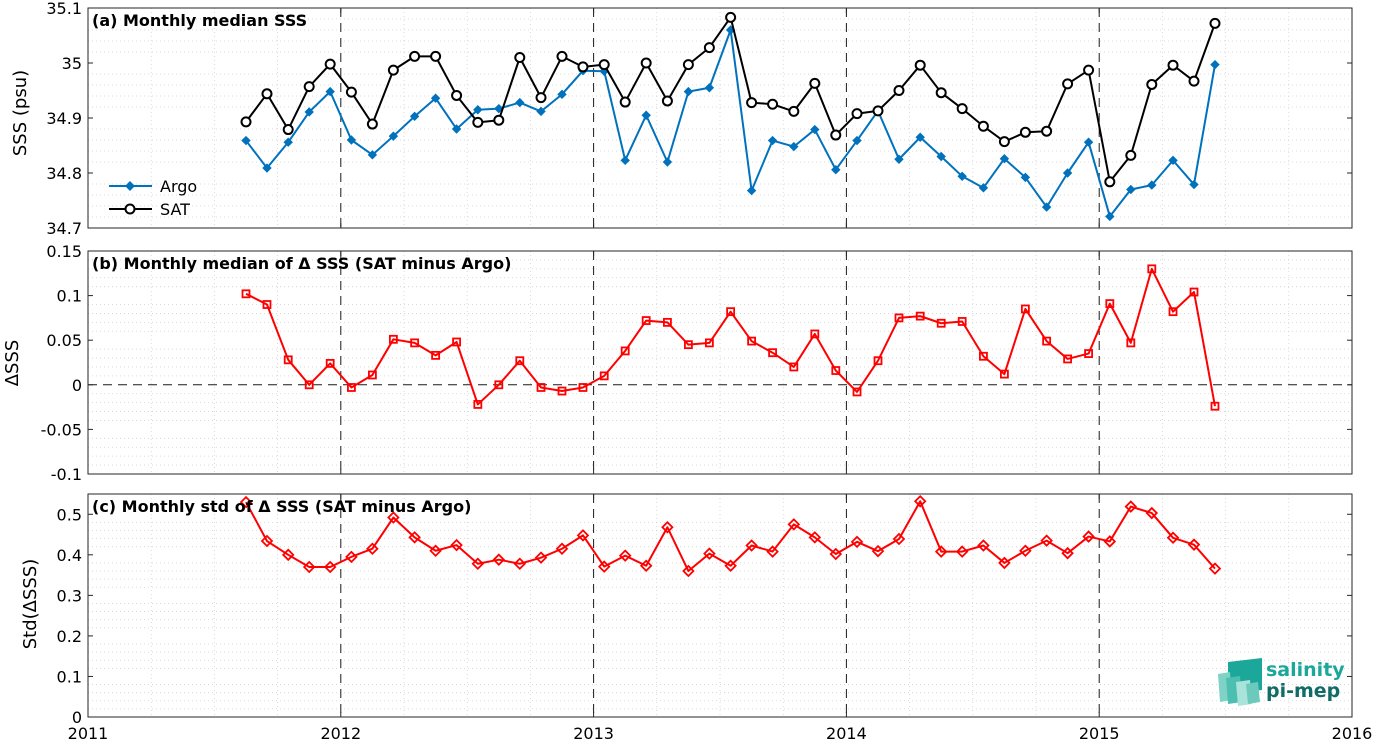  I want to click on ytick-label: 35, so click(72, 63).